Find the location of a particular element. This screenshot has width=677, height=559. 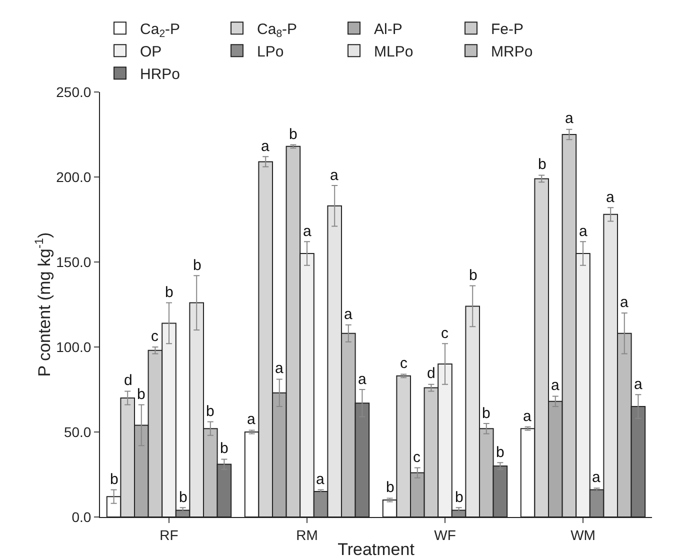

x-axis-title: Treatment is located at coordinates (376, 549).